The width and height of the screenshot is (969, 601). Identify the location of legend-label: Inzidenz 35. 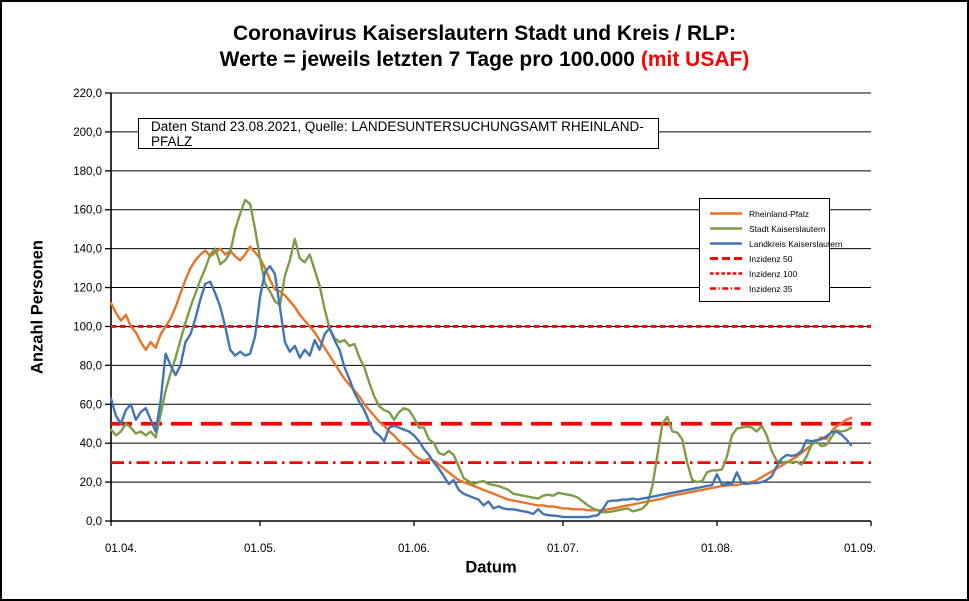
(771, 288).